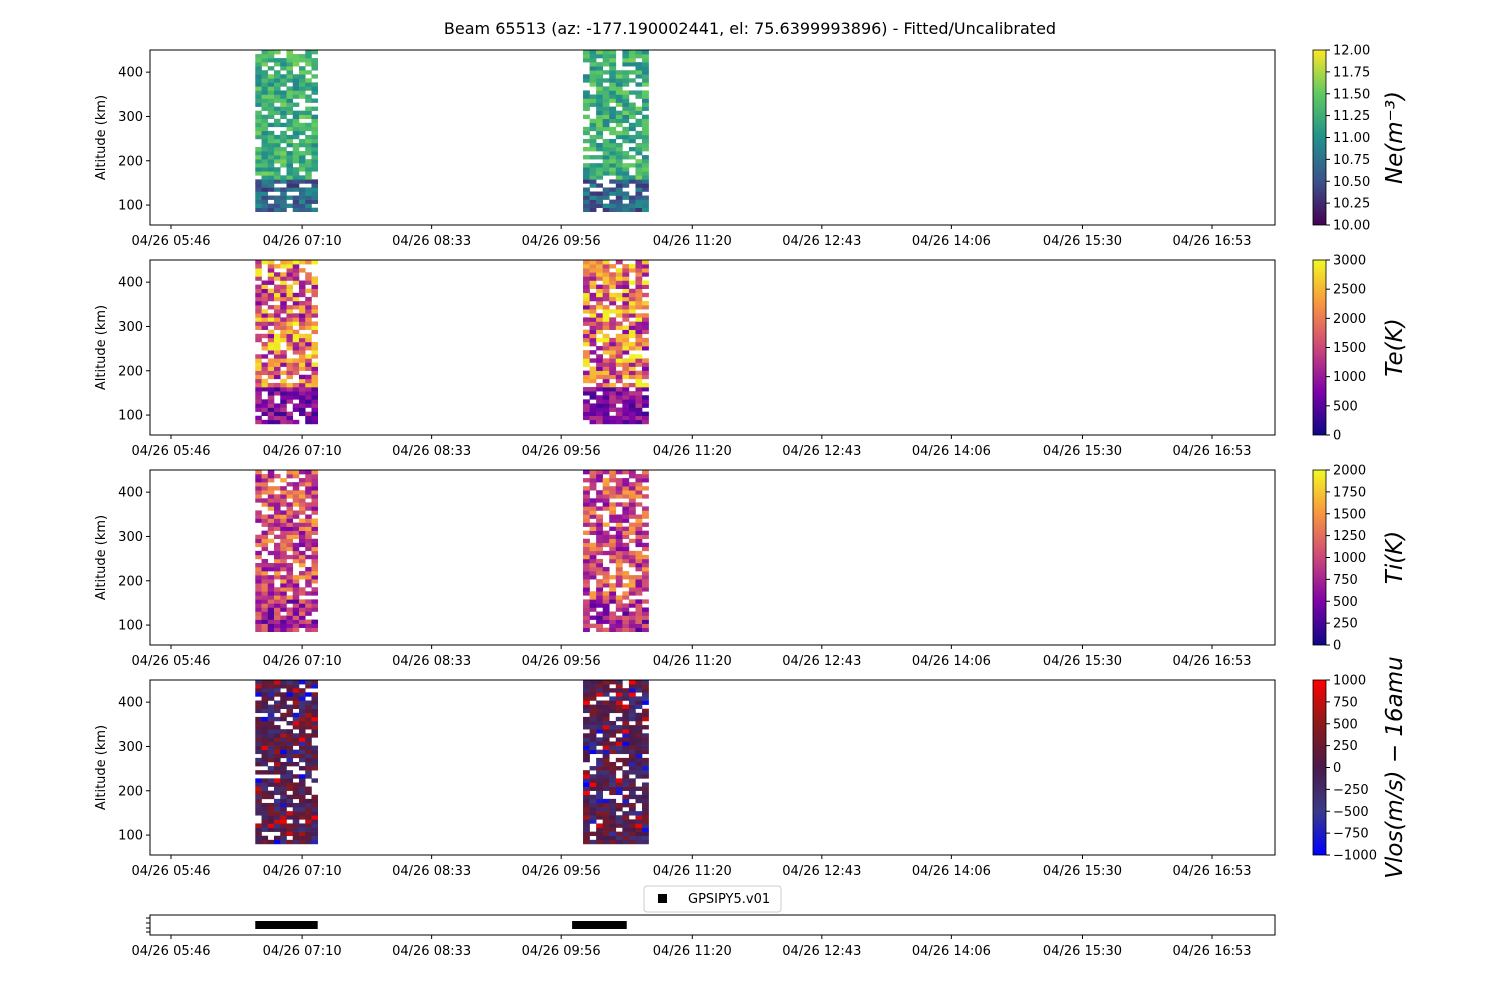 Image resolution: width=1500 pixels, height=1000 pixels. I want to click on legend: GPSIPY5.v01, so click(712, 899).